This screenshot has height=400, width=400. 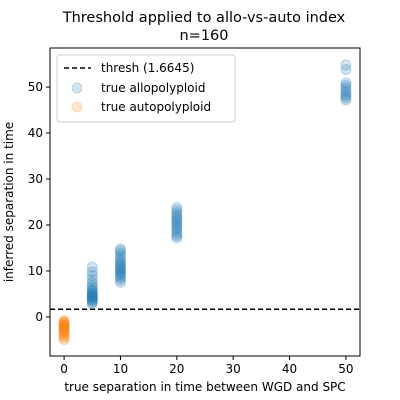 What do you see at coordinates (39, 317) in the screenshot?
I see `y-tick-label-0: 0` at bounding box center [39, 317].